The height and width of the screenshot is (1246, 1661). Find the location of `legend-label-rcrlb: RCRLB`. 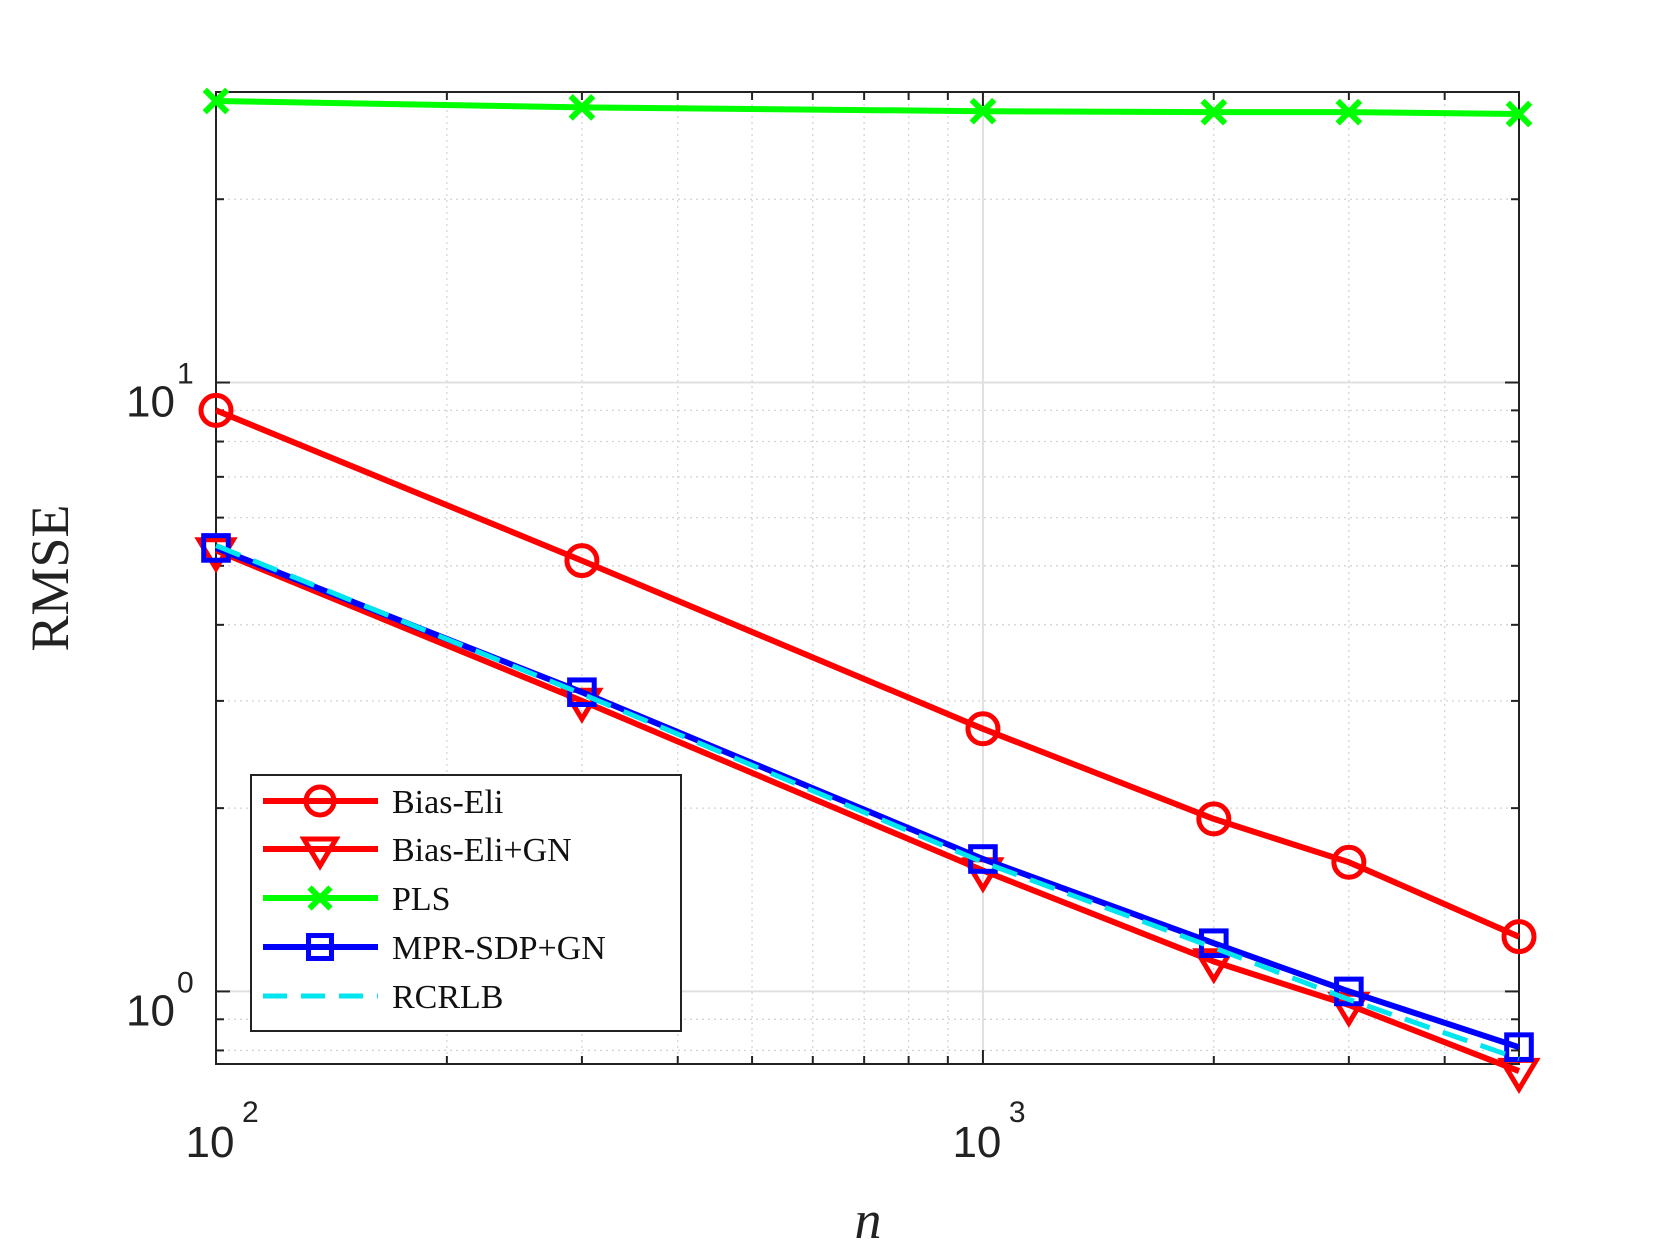

legend-label-rcrlb: RCRLB is located at coordinates (447, 997).